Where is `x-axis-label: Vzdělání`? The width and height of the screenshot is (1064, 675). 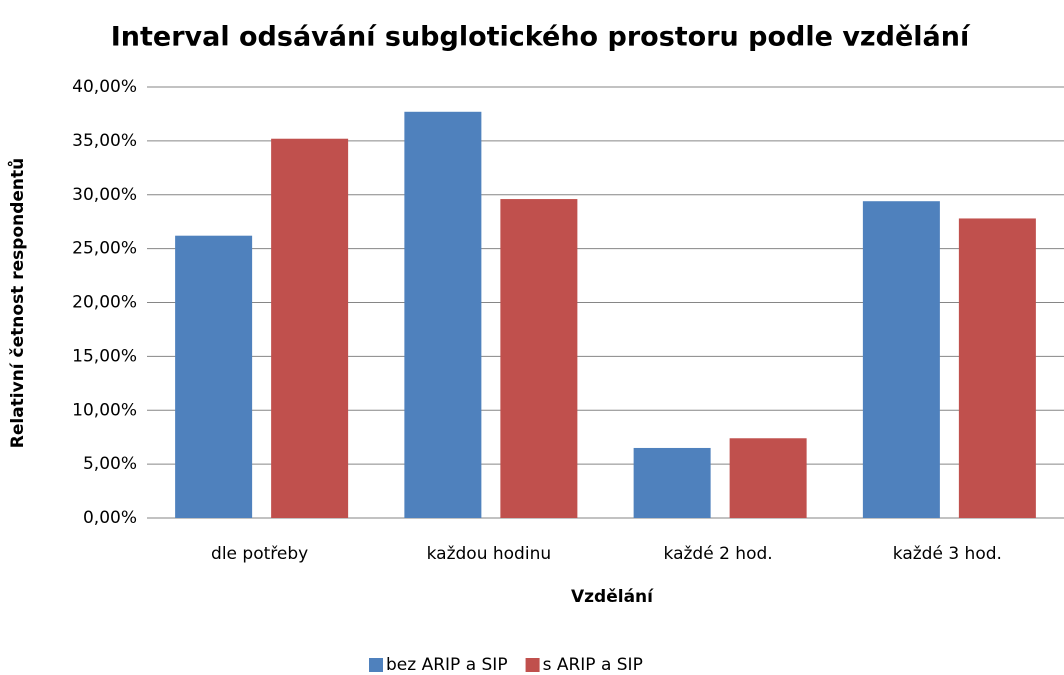
x-axis-label: Vzdělání is located at coordinates (612, 597).